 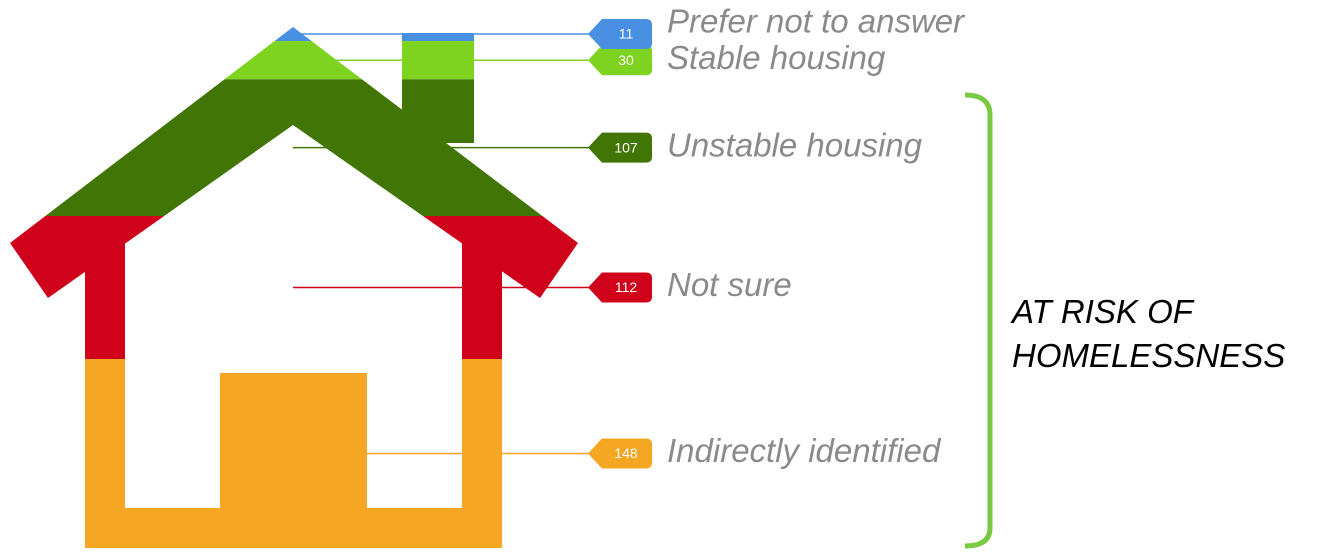 What do you see at coordinates (626, 147) in the screenshot?
I see `value-label: 107` at bounding box center [626, 147].